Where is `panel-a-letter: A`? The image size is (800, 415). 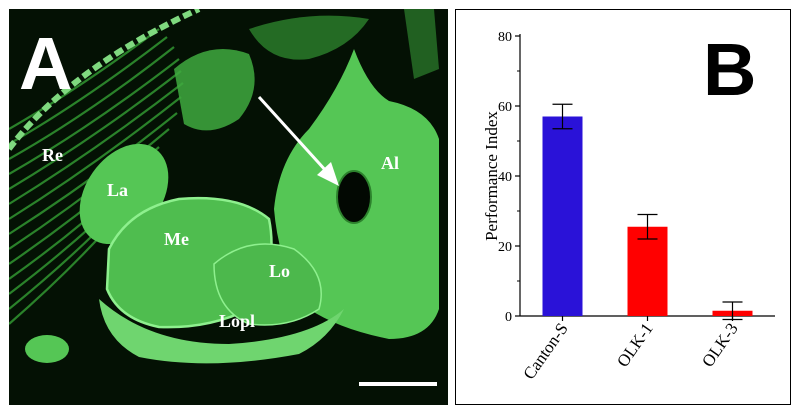 panel-a-letter: A is located at coordinates (45, 63).